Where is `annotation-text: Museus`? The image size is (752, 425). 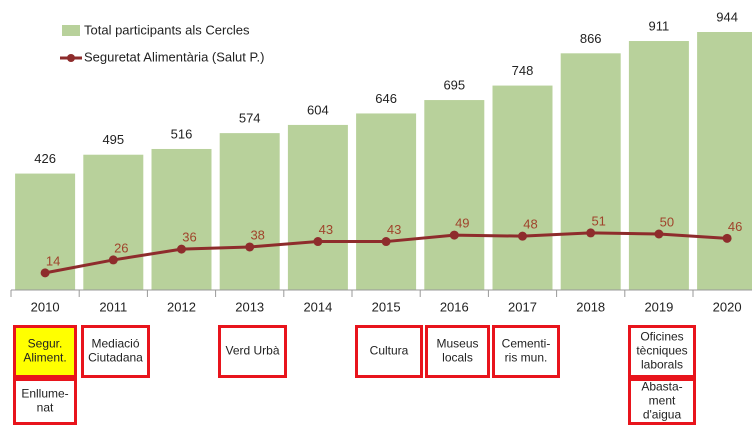
annotation-text: Museus is located at coordinates (457, 344).